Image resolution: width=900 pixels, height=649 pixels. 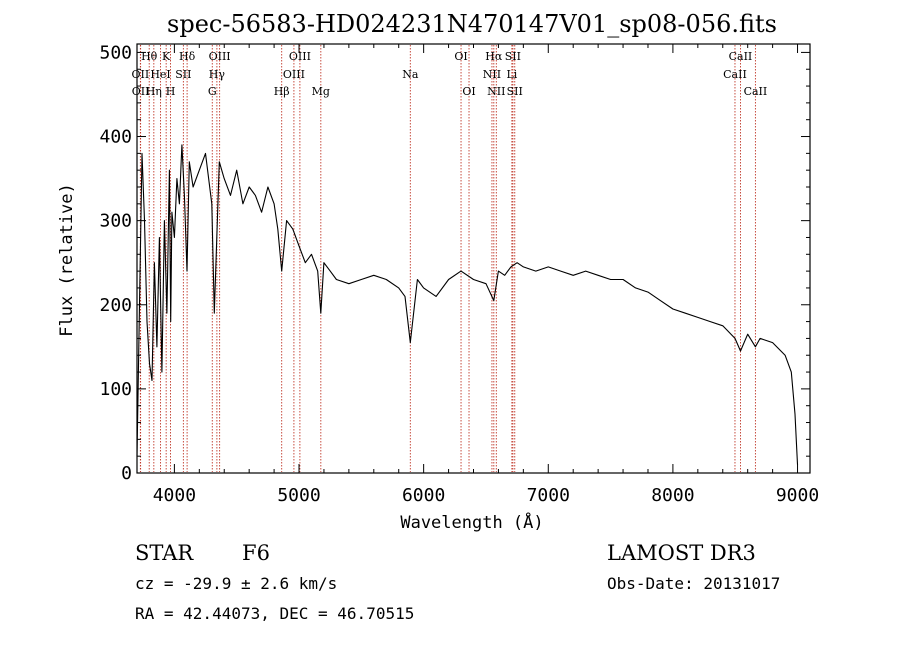 What do you see at coordinates (187, 56) in the screenshot?
I see `line-label: Hδ` at bounding box center [187, 56].